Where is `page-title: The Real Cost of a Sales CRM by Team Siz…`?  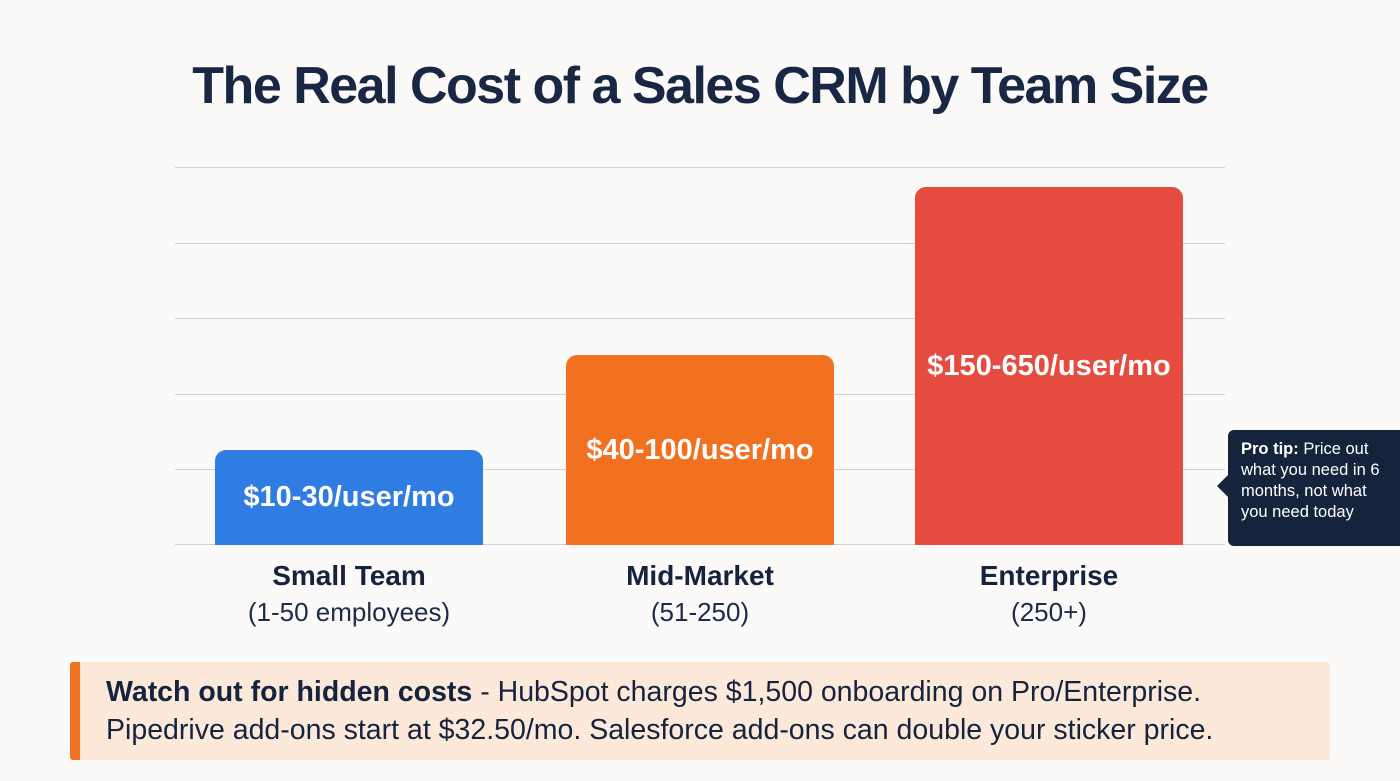
page-title: The Real Cost of a Sales CRM by Team Siz… is located at coordinates (700, 86).